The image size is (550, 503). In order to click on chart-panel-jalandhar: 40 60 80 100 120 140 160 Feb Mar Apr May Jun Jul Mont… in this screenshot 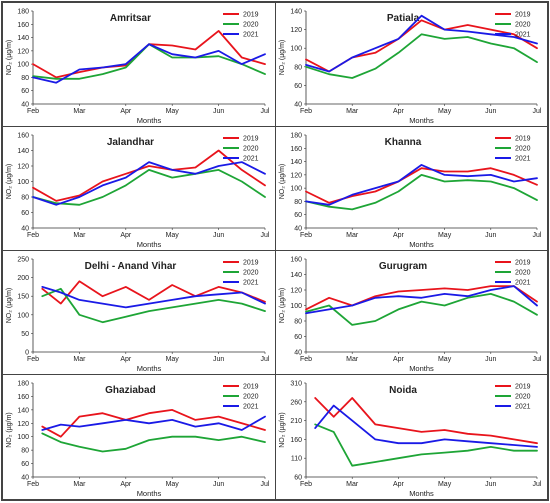, I will do `click(139, 188)`.